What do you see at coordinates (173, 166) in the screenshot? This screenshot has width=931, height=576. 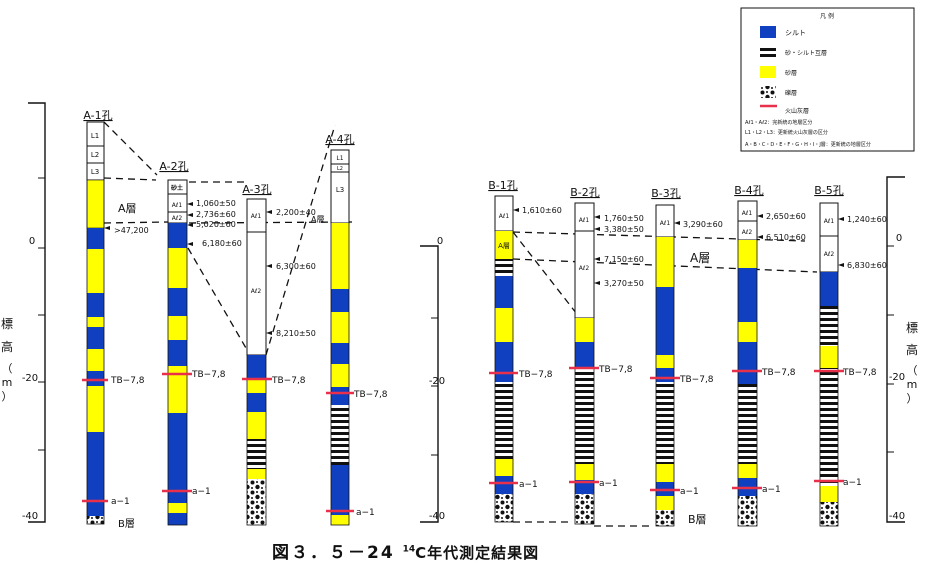 I see `borehole-label-A-2: A-2孔` at bounding box center [173, 166].